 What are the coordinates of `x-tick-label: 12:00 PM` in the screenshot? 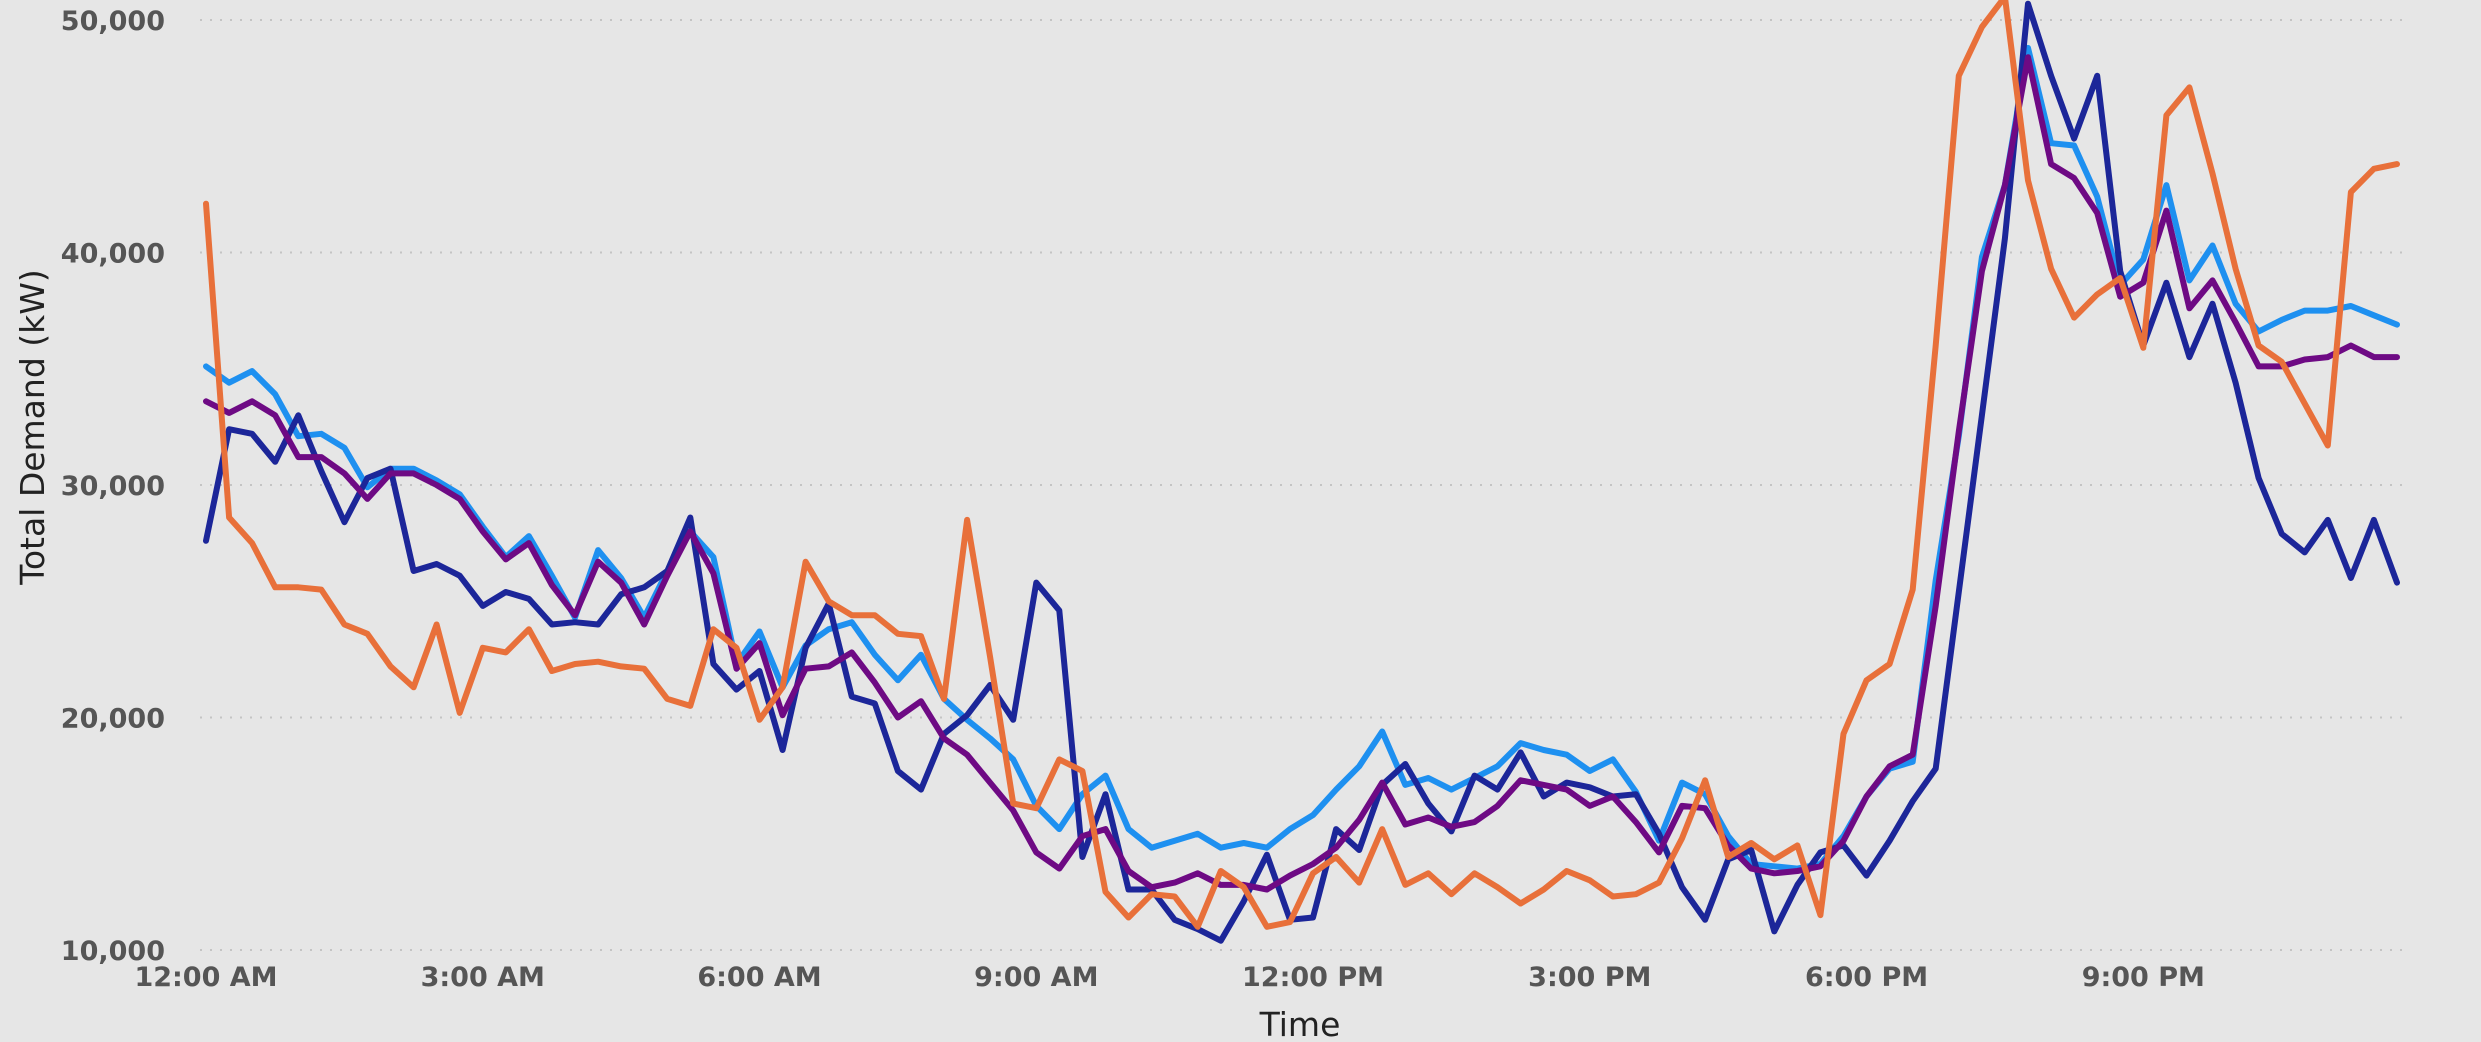 It's located at (1313, 977).